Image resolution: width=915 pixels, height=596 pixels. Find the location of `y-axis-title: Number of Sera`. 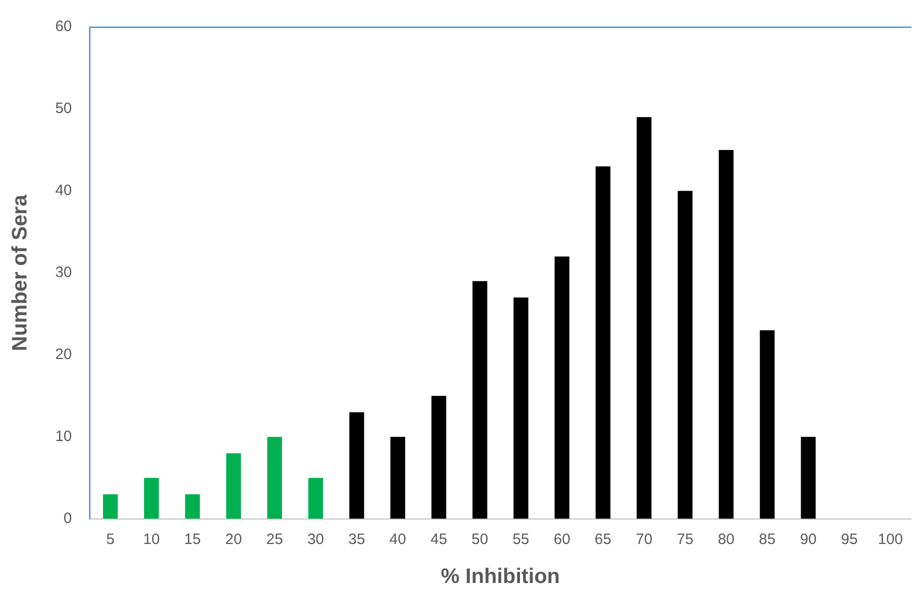

y-axis-title: Number of Sera is located at coordinates (20, 273).